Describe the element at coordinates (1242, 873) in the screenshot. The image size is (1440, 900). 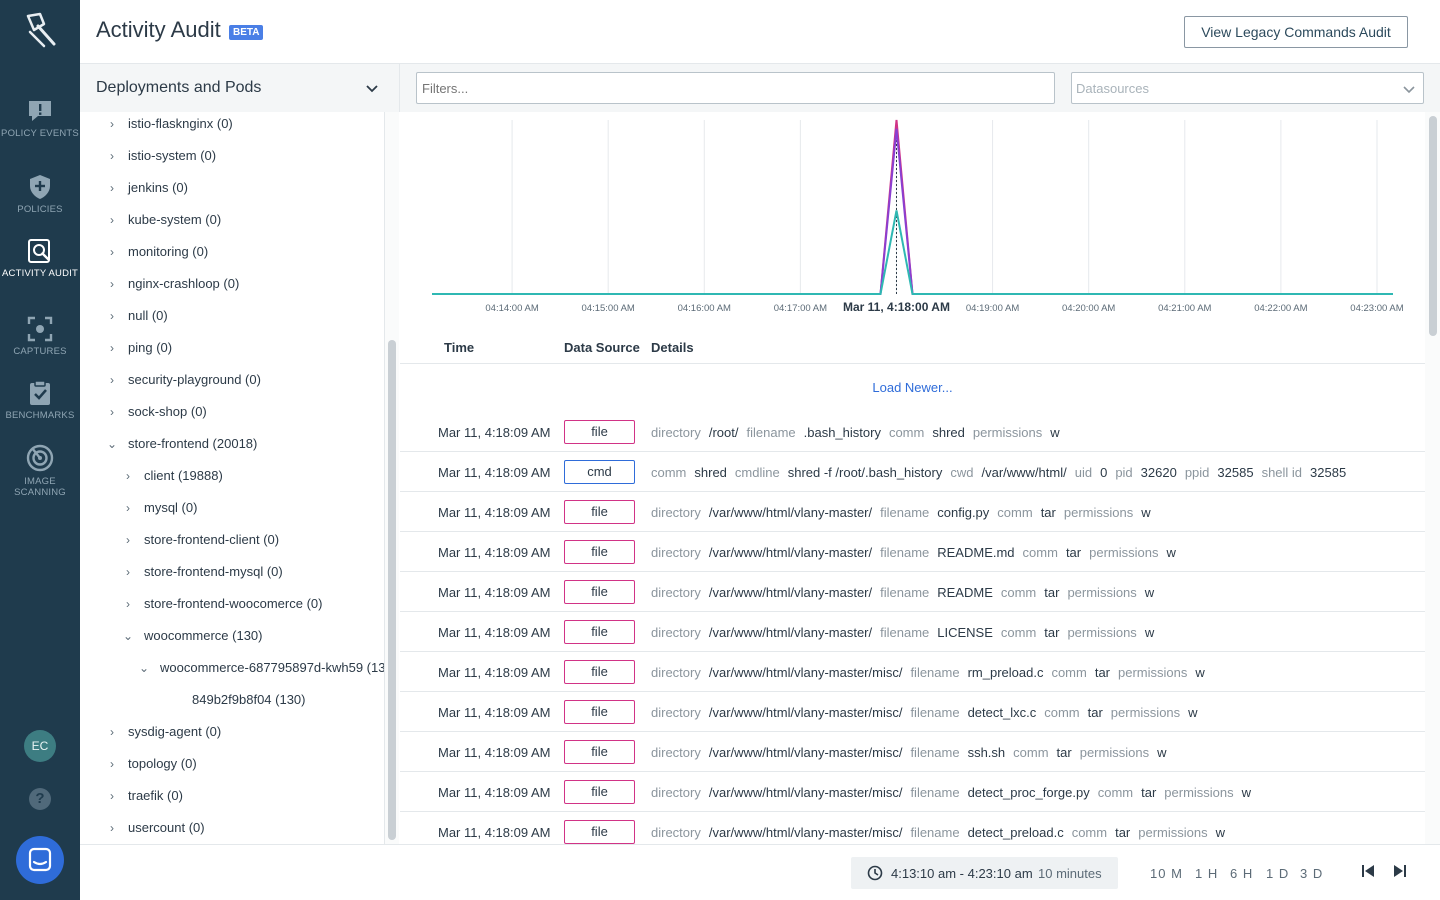
I see `preset-6h-button: 6 H` at that location.